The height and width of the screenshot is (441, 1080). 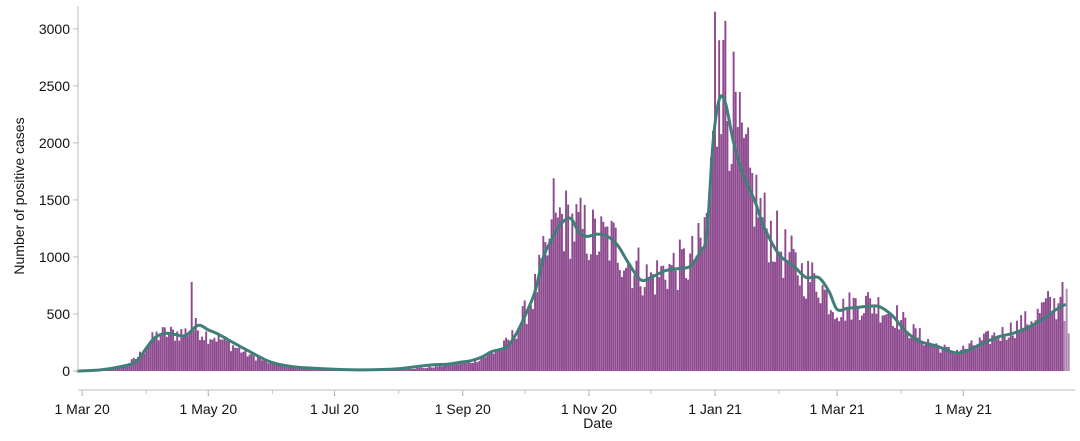 What do you see at coordinates (463, 409) in the screenshot?
I see `x-tick-label: 1 Sep 20` at bounding box center [463, 409].